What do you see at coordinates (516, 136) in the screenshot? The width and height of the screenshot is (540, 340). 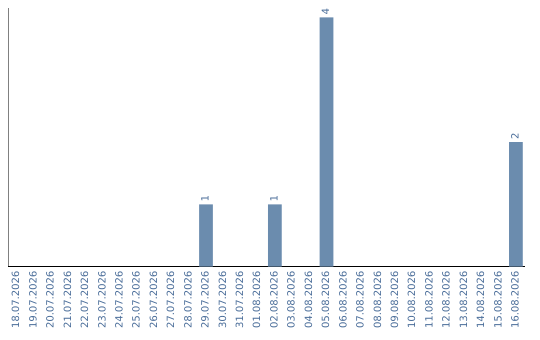 I see `data-label: 2` at bounding box center [516, 136].